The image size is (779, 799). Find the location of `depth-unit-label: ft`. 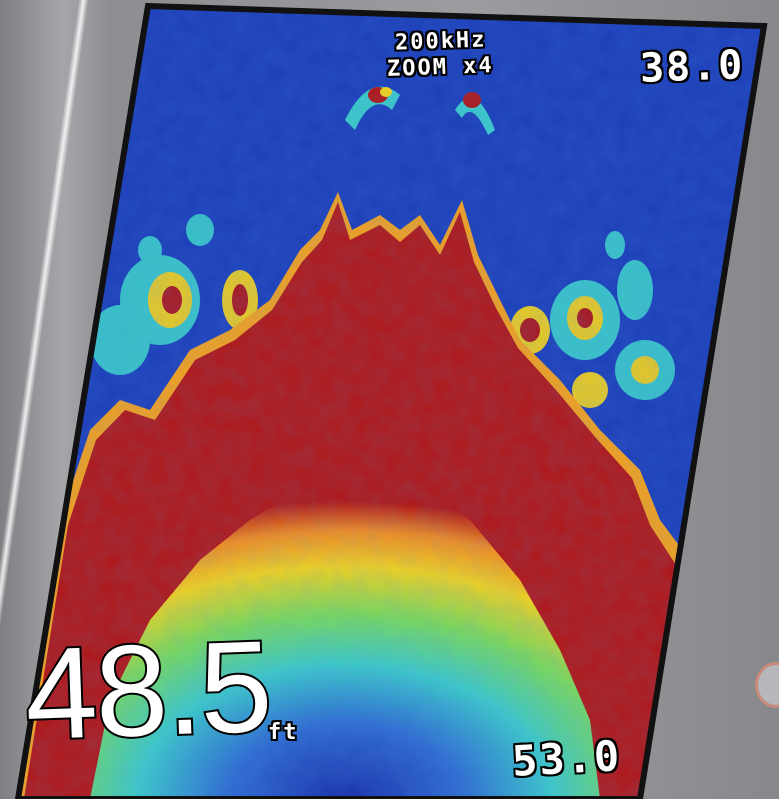

depth-unit-label: ft is located at coordinates (283, 732).